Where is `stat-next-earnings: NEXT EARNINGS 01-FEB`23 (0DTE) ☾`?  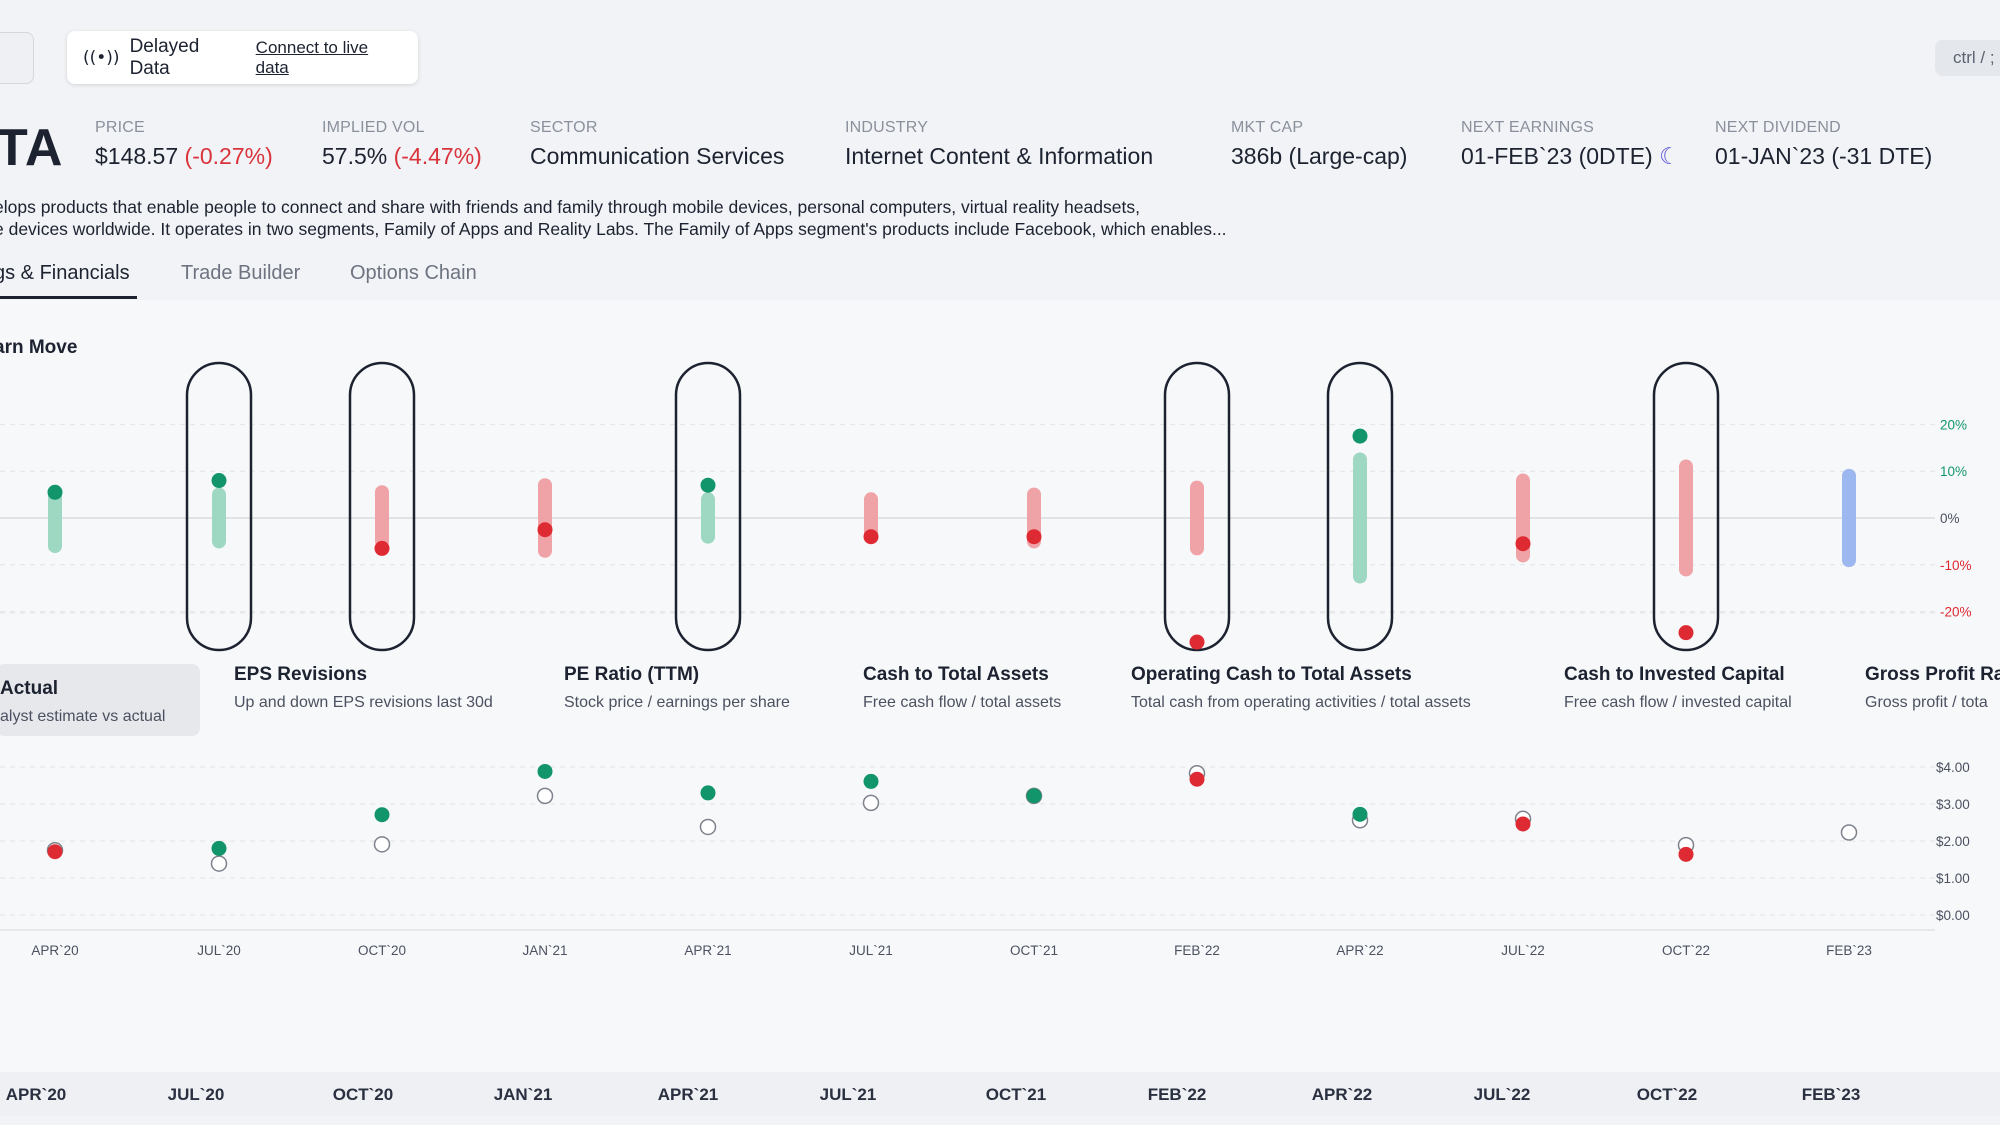
stat-next-earnings: NEXT EARNINGS 01-FEB`23 (0DTE) ☾ is located at coordinates (1570, 144).